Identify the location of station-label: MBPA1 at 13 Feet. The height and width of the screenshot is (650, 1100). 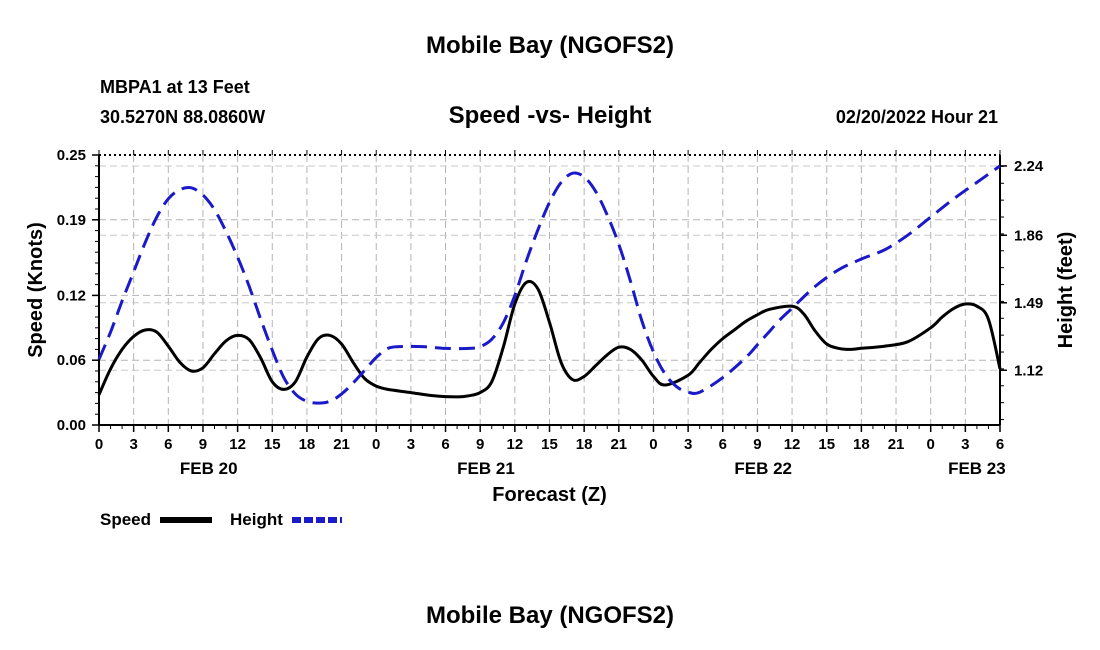
(175, 87).